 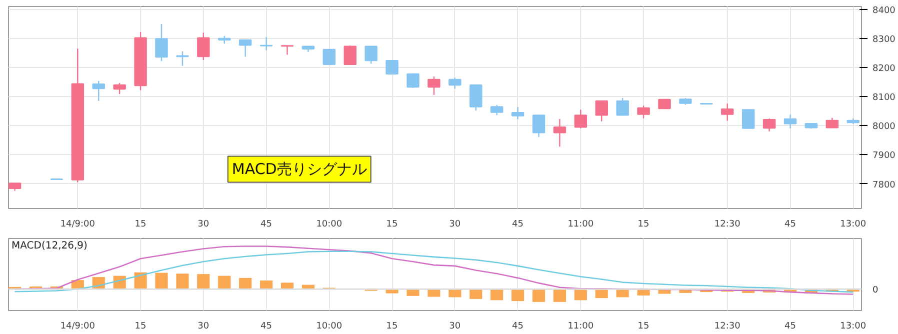 What do you see at coordinates (50, 246) in the screenshot?
I see `chart-title: MACD(12,26,9)` at bounding box center [50, 246].